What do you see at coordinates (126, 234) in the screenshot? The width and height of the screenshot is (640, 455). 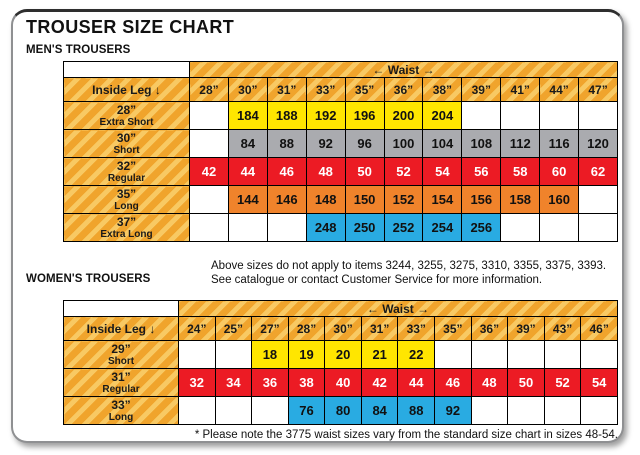 I see `fit-name-text: Extra Long` at bounding box center [126, 234].